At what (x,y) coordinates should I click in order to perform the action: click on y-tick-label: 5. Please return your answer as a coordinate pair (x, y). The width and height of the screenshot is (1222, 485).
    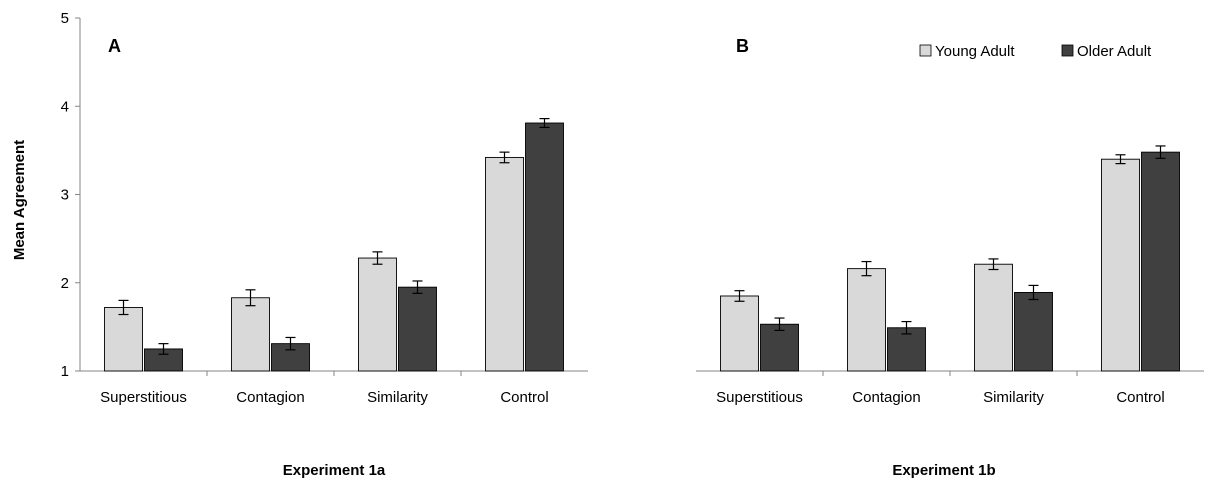
    Looking at the image, I should click on (65, 18).